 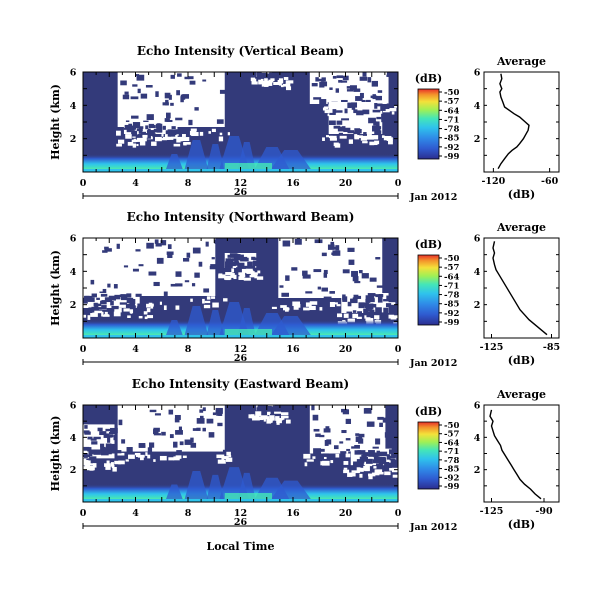 What do you see at coordinates (477, 106) in the screenshot?
I see `avg-y-tick-label: 4` at bounding box center [477, 106].